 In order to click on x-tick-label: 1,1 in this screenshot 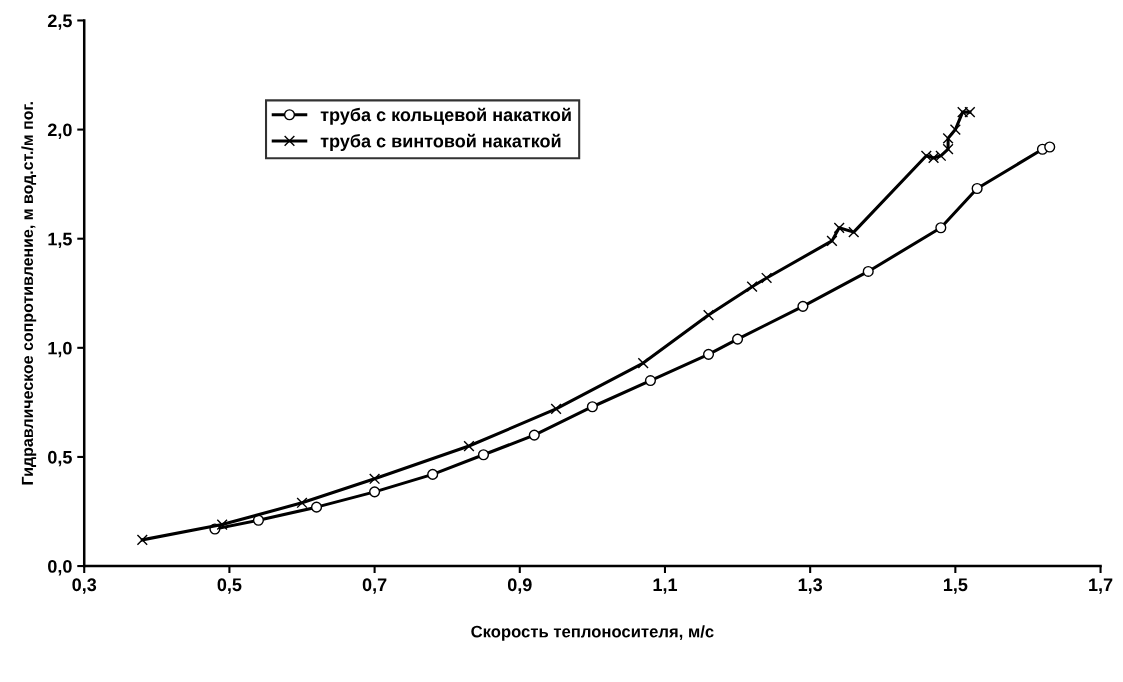, I will do `click(665, 586)`.